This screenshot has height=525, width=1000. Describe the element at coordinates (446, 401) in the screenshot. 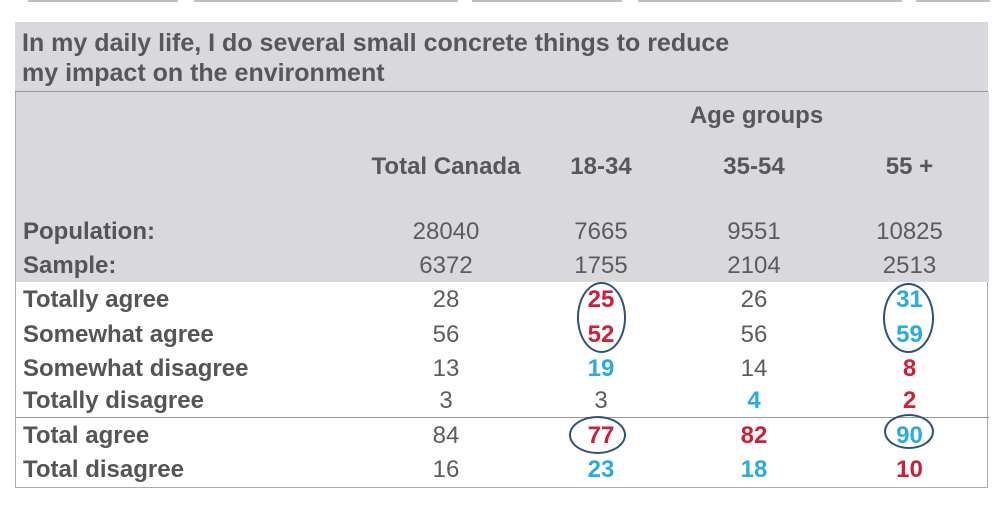

I see `cell-totally-disagree-total: 3` at that location.